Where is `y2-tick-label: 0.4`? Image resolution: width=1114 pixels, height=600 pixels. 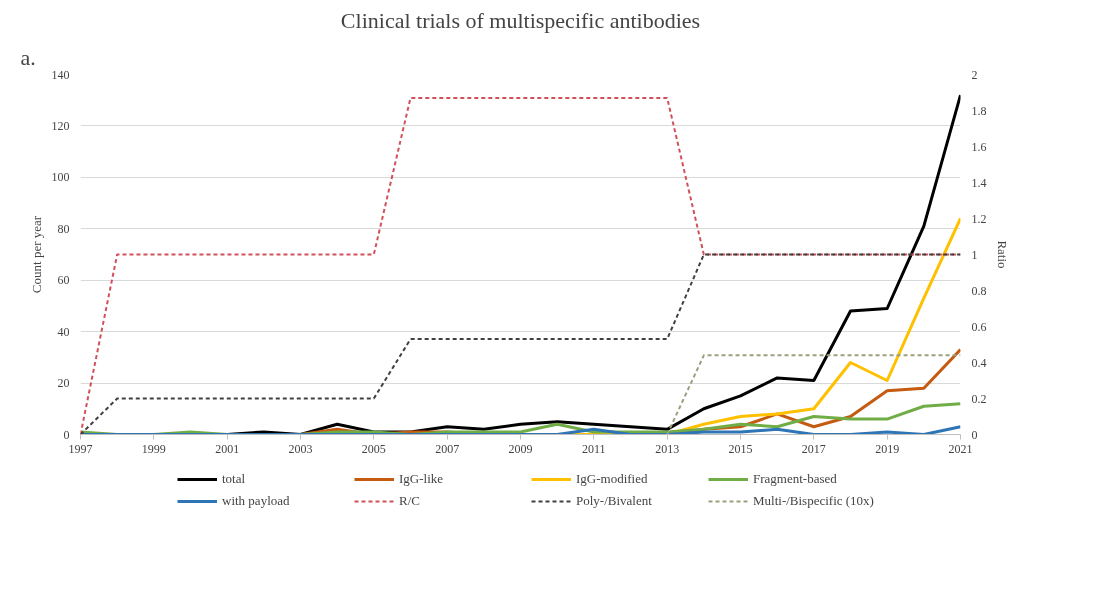 y2-tick-label: 0.4 is located at coordinates (979, 362).